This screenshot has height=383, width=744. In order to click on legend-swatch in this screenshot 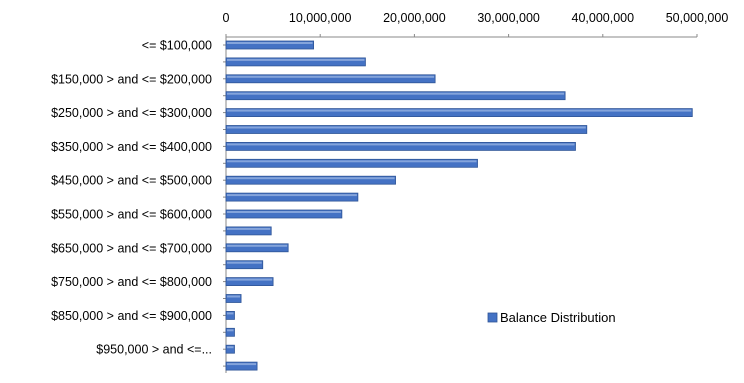, I will do `click(492, 317)`.